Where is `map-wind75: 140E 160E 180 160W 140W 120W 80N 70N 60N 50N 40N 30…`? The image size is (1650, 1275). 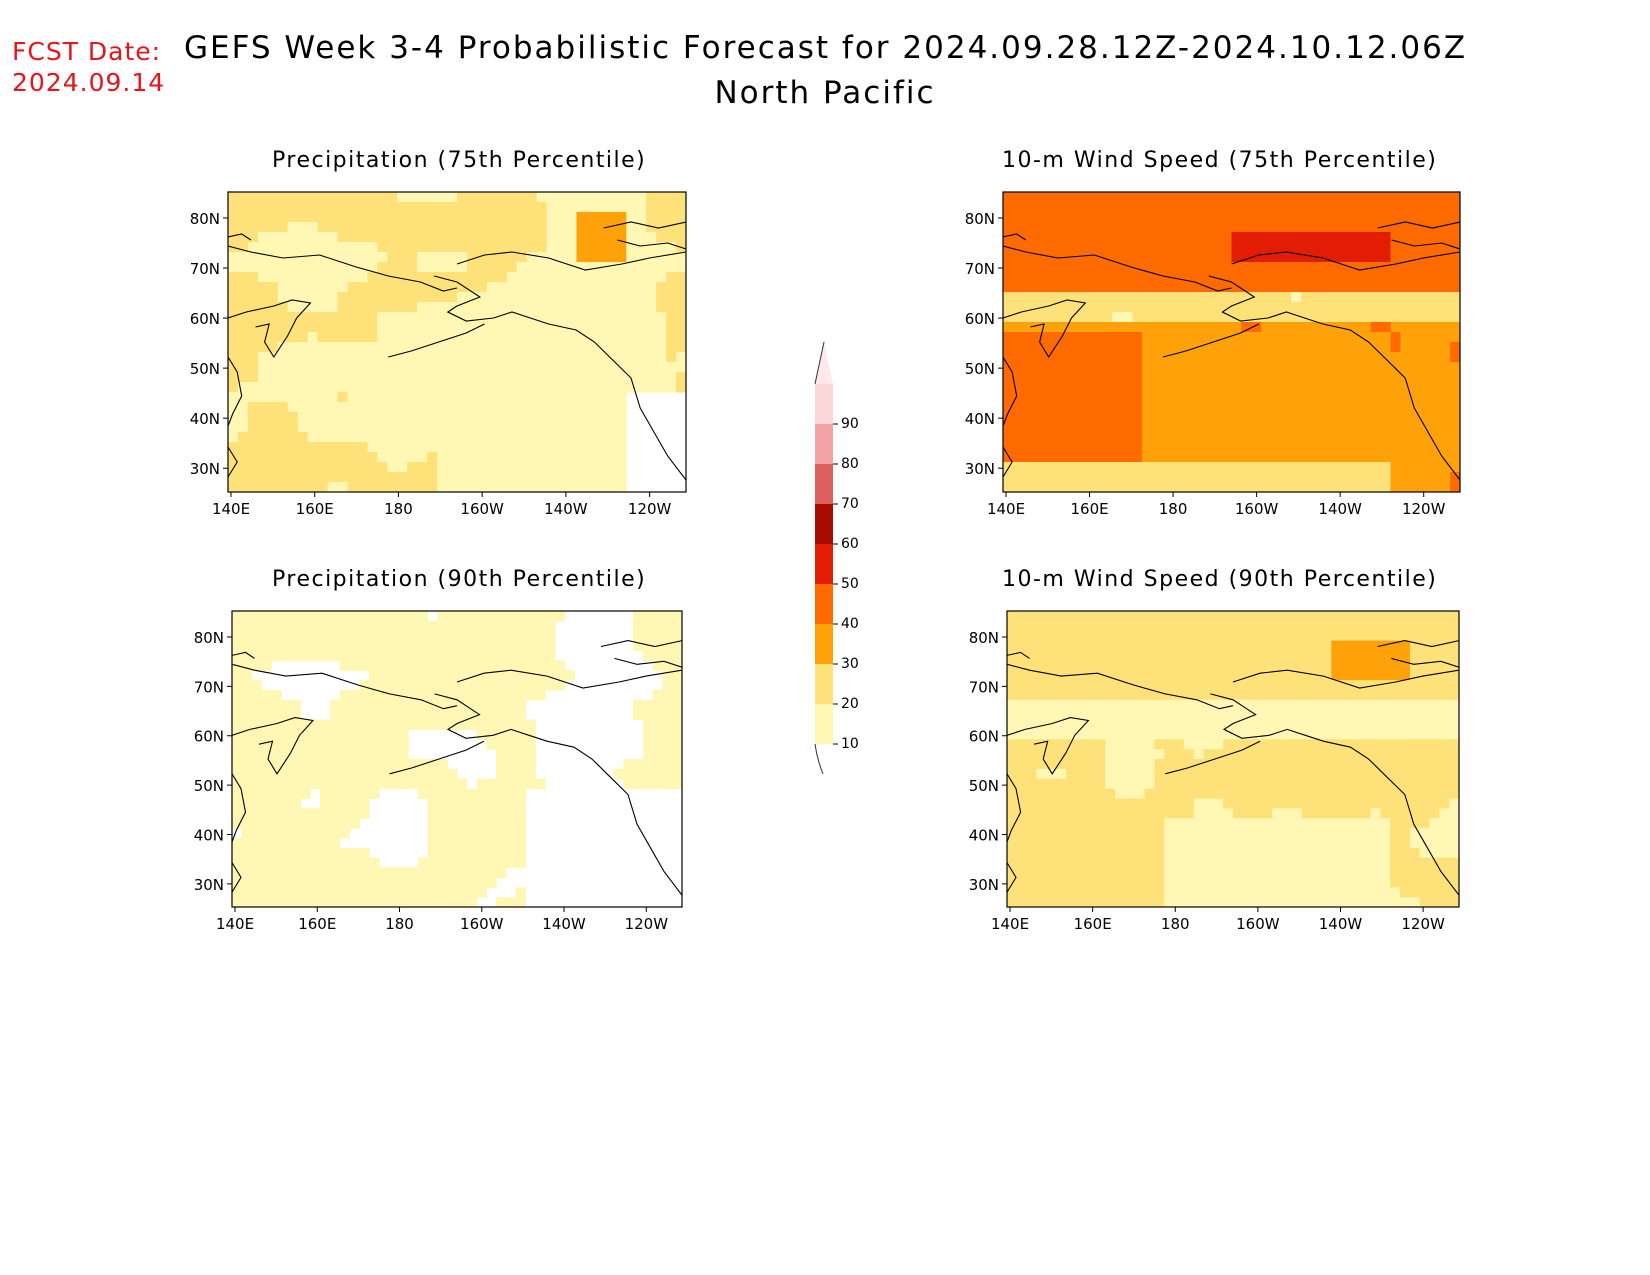
map-wind75: 140E 160E 180 160W 140W 120W 80N 70N 60N 50N 40N 30… is located at coordinates (1213, 354).